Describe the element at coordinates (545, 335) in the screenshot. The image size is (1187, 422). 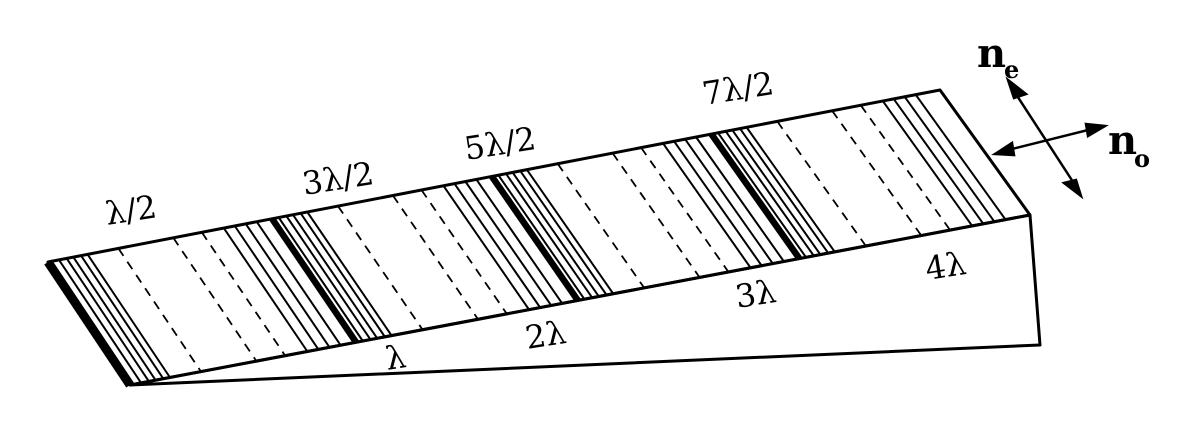
I see `label-full-wave-2: 2λ` at that location.